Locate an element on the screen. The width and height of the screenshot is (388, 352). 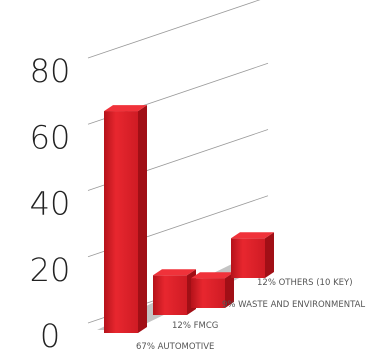
category-label: 9% WASTE AND ENVIRONMENTAL is located at coordinates (293, 305).